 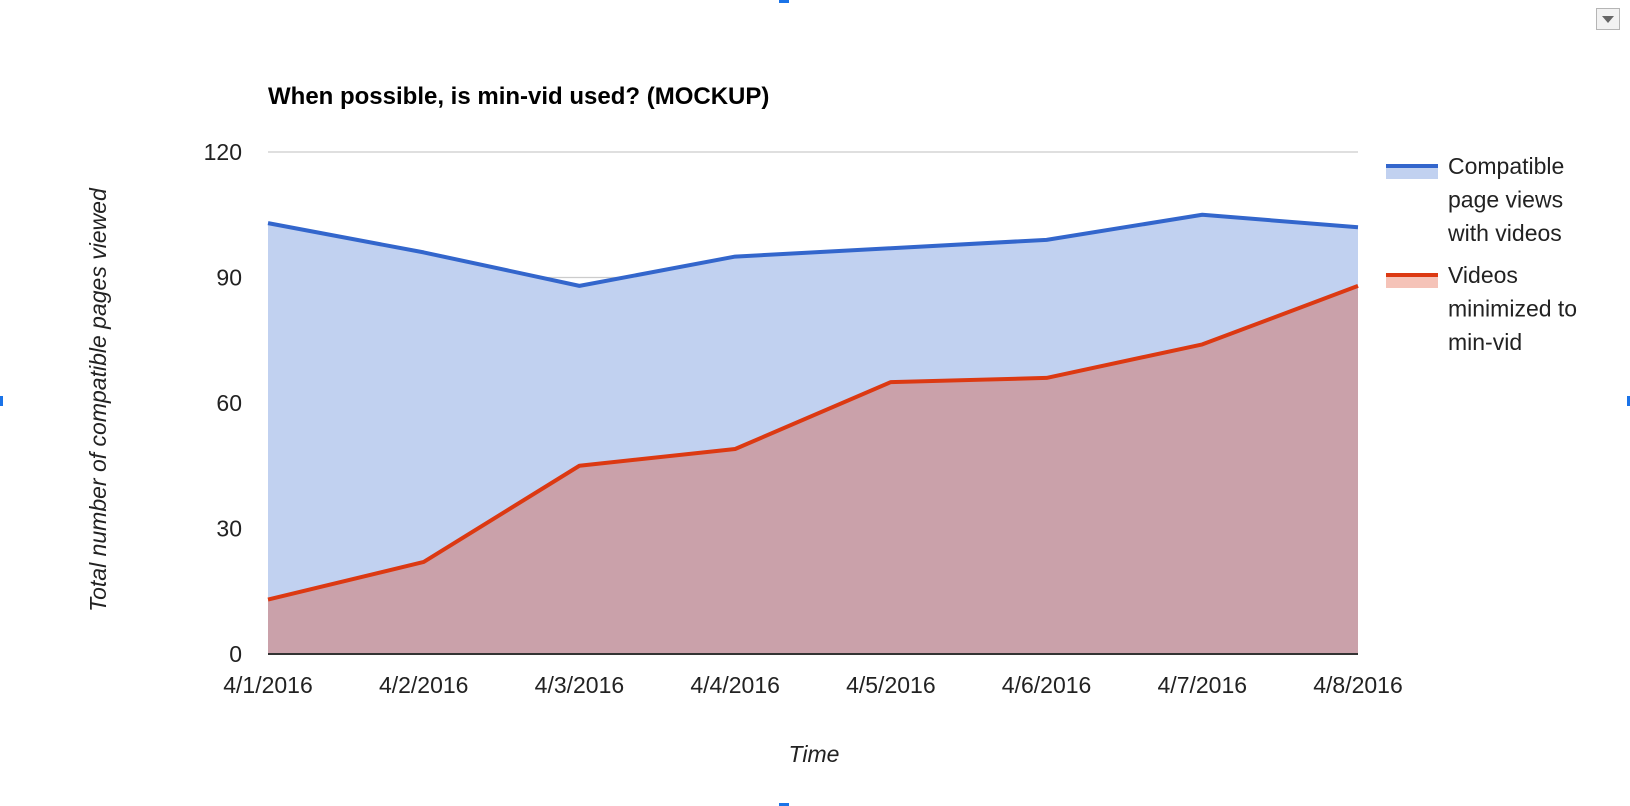 What do you see at coordinates (1506, 166) in the screenshot?
I see `legend-label-compatible-page-views: Compatible` at bounding box center [1506, 166].